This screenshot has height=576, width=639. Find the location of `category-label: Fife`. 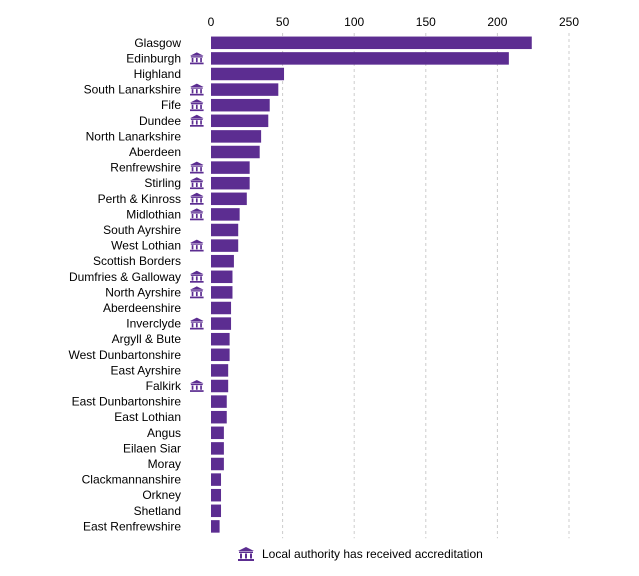

category-label: Fife is located at coordinates (171, 105).